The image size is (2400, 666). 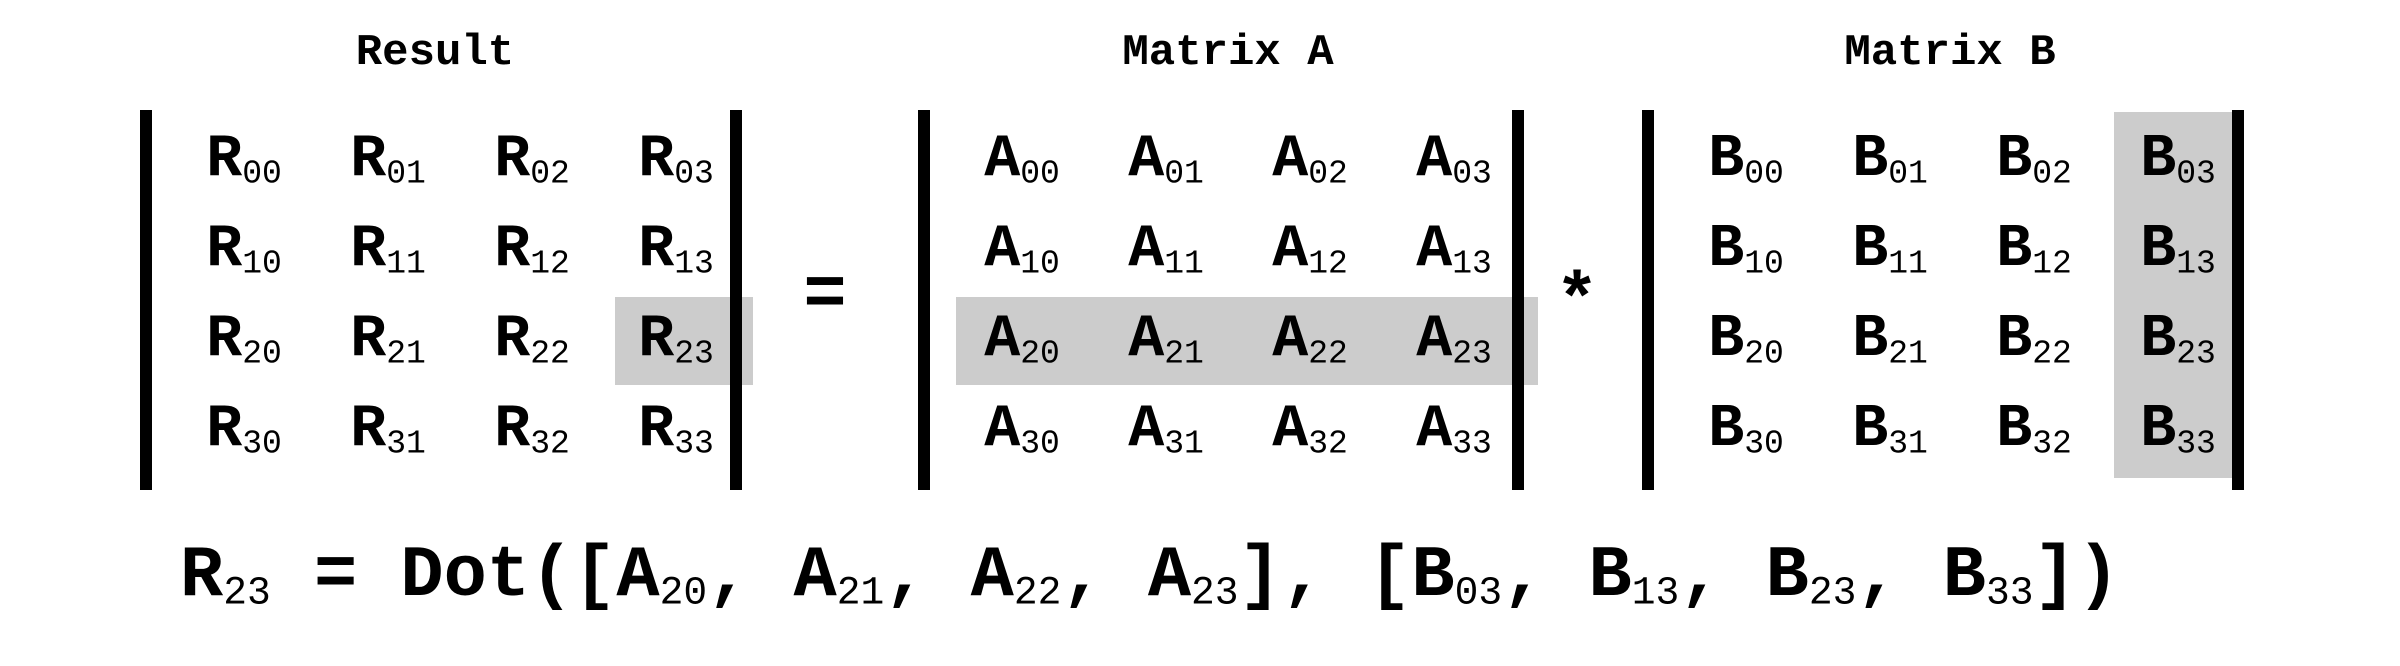 What do you see at coordinates (676, 430) in the screenshot?
I see `matrix-cell: R33` at bounding box center [676, 430].